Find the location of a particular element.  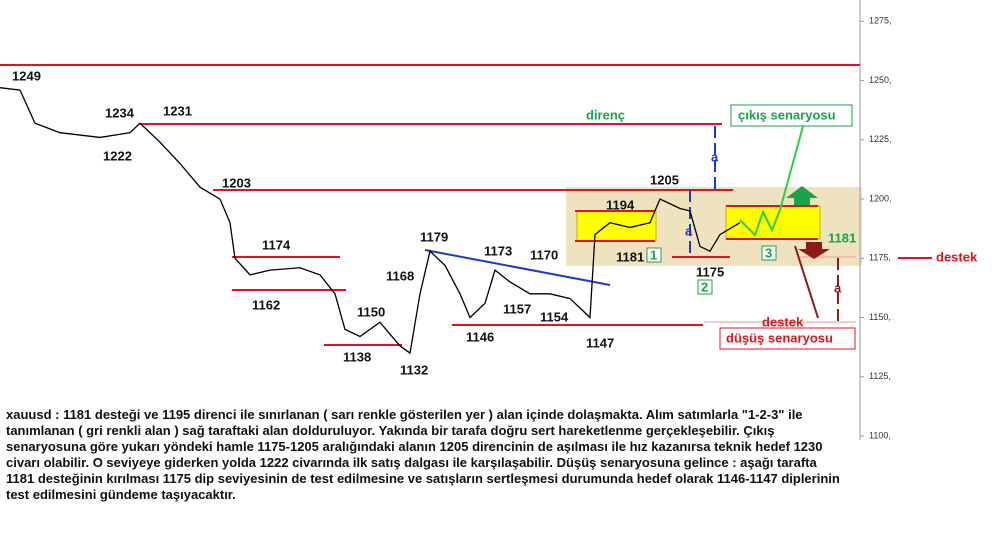

label: 1154 is located at coordinates (554, 316).